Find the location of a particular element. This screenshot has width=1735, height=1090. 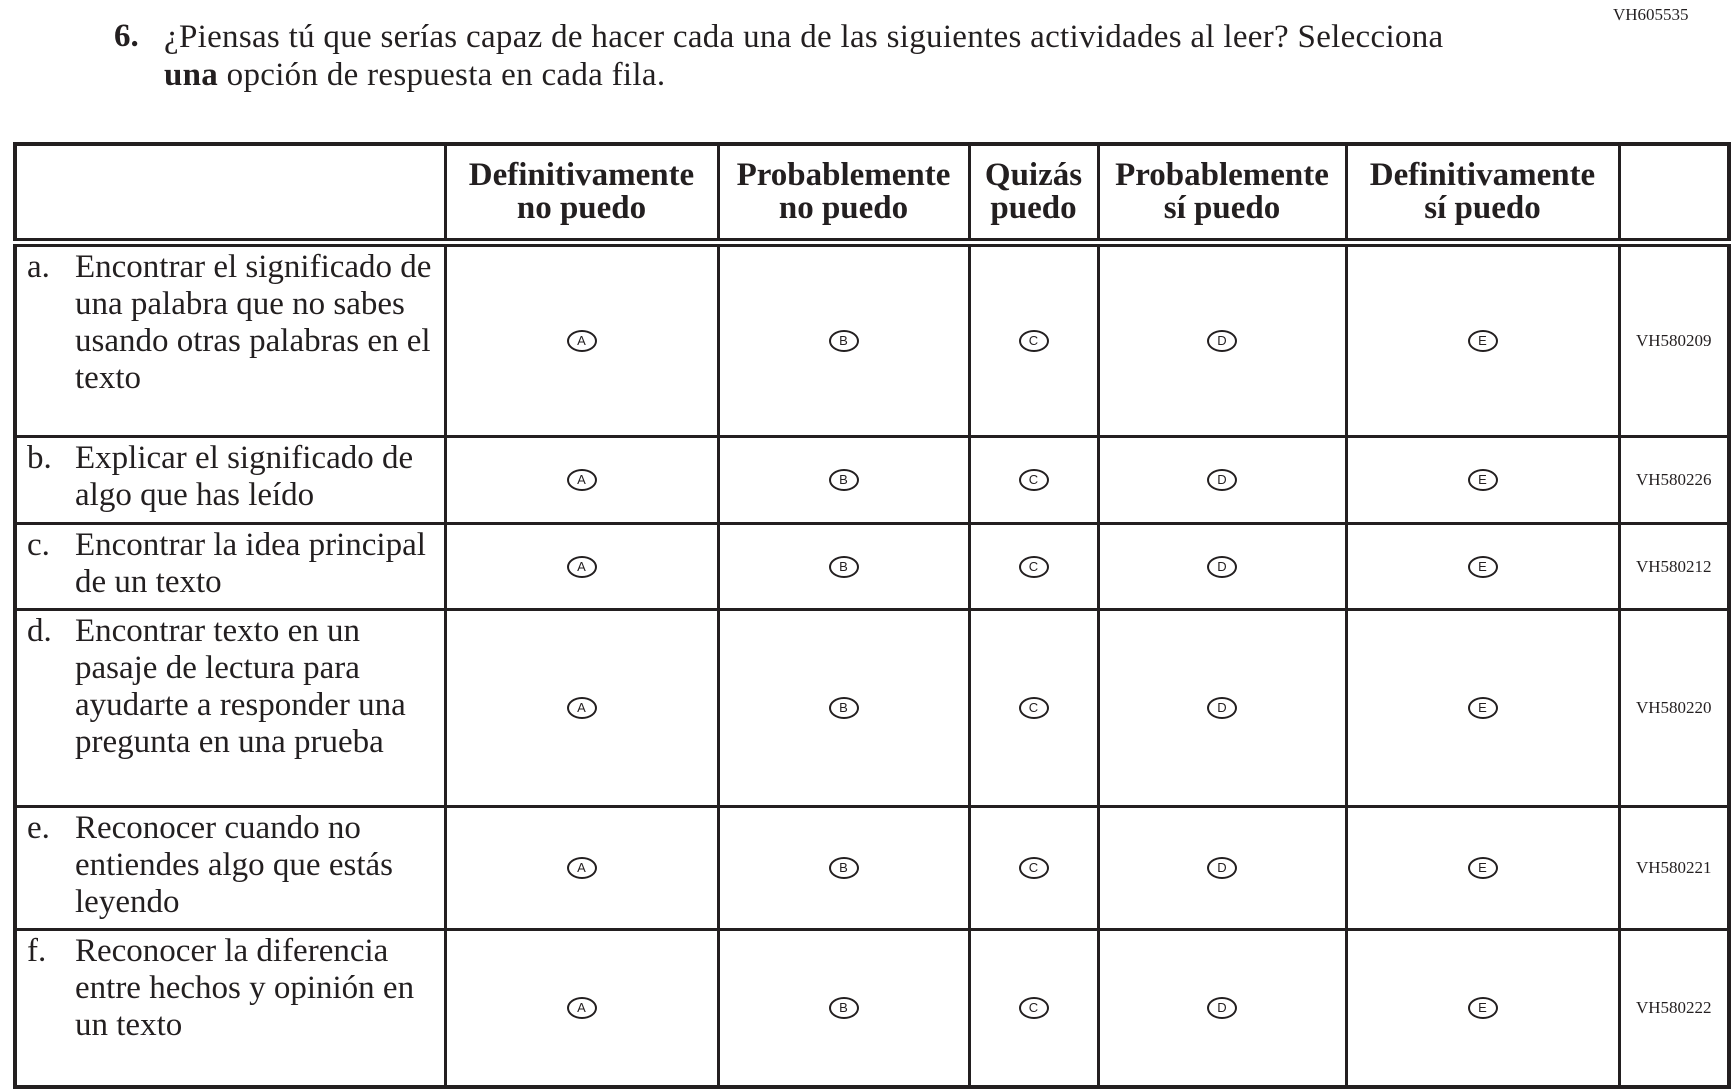

column-header: Probablemente sí puedo is located at coordinates (1222, 194).